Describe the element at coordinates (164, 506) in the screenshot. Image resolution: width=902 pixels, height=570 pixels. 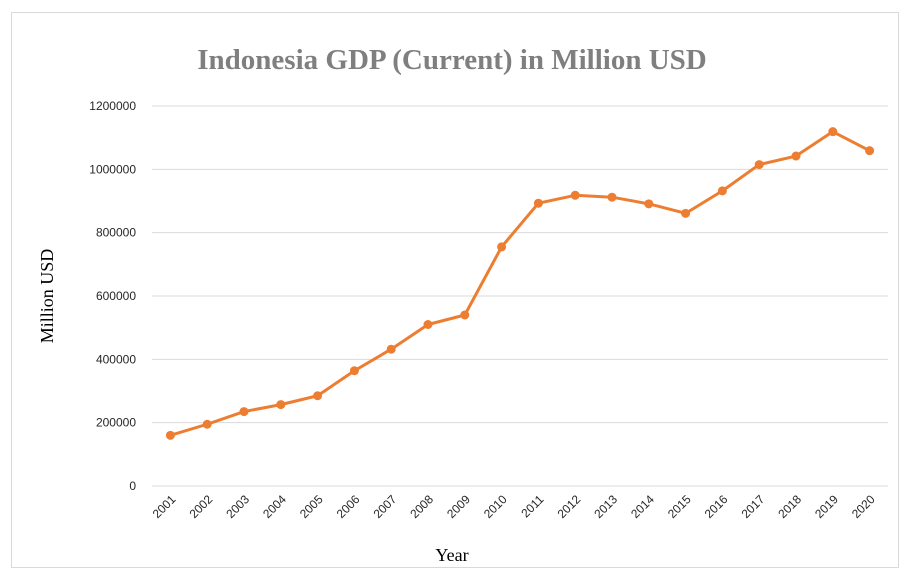
I see `x-tick-label: 2001` at that location.